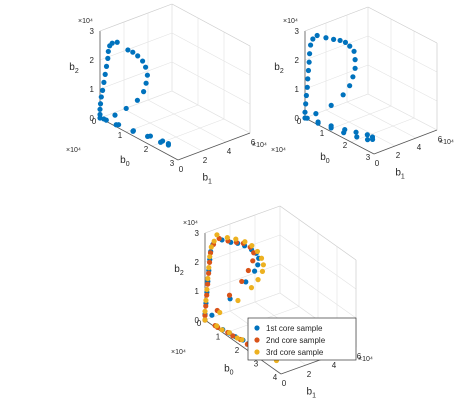  What do you see at coordinates (275, 377) in the screenshot?
I see `x-tick-label: 4` at bounding box center [275, 377].